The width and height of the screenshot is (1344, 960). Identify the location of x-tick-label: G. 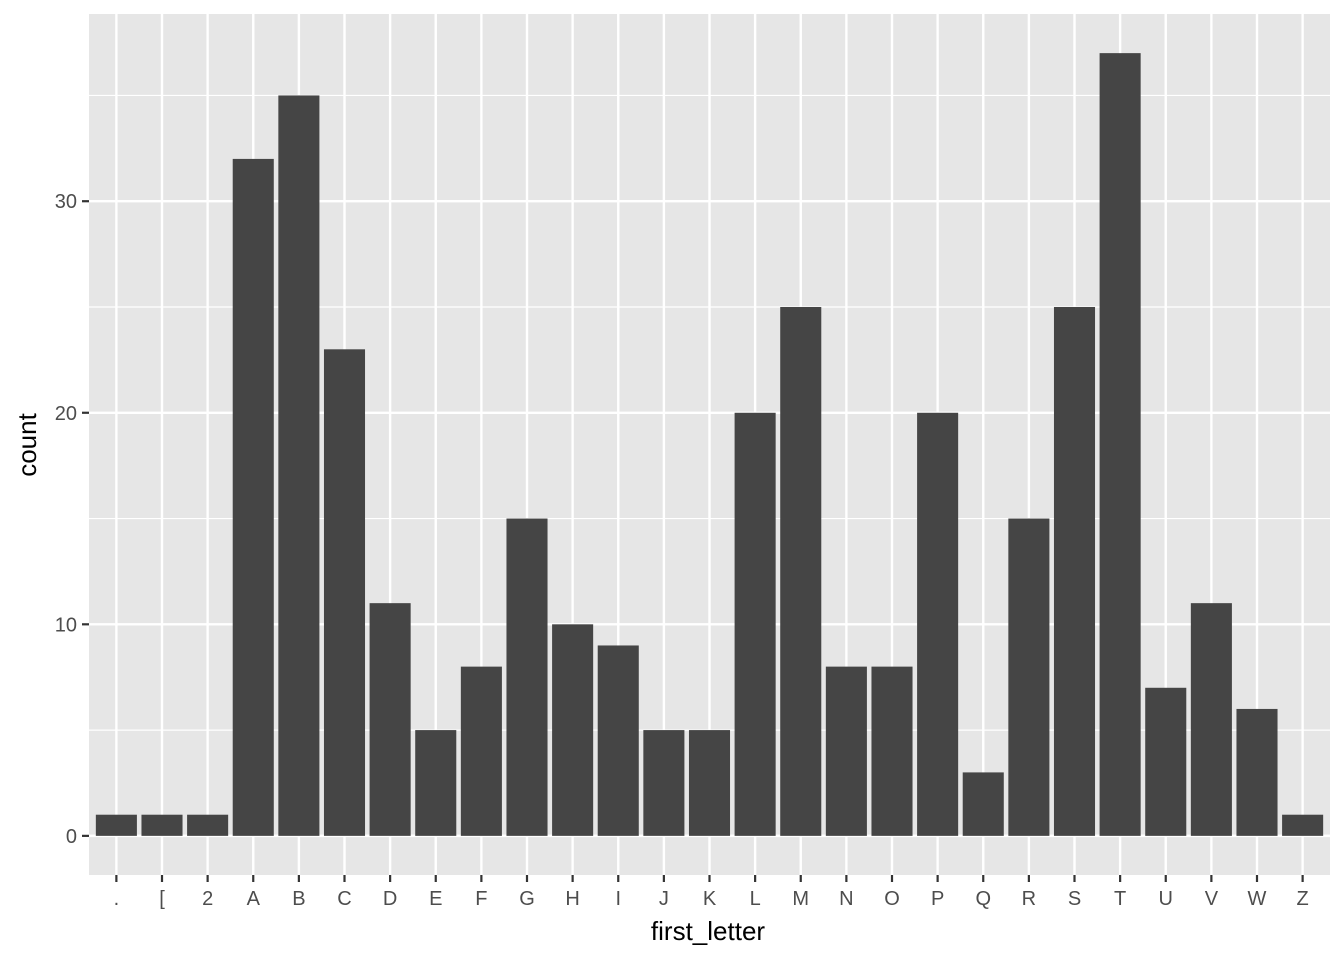
(527, 899).